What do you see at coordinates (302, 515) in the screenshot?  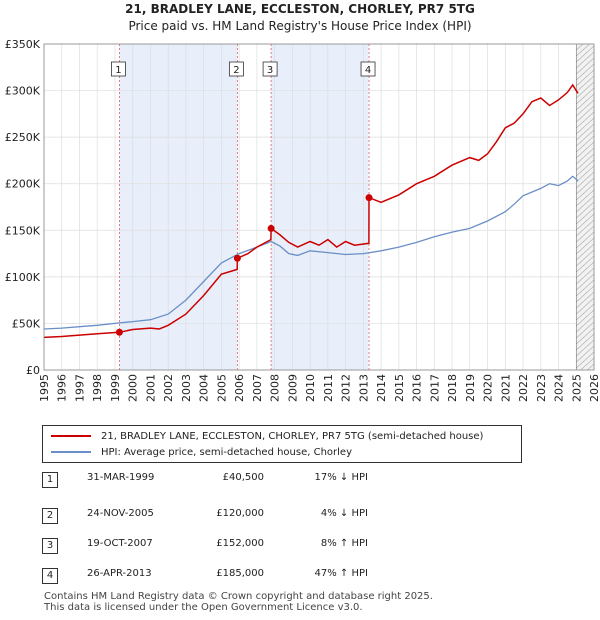 I see `sale-row: 2 24-NOV-2005 £120,000 4% ↓ HPI` at bounding box center [302, 515].